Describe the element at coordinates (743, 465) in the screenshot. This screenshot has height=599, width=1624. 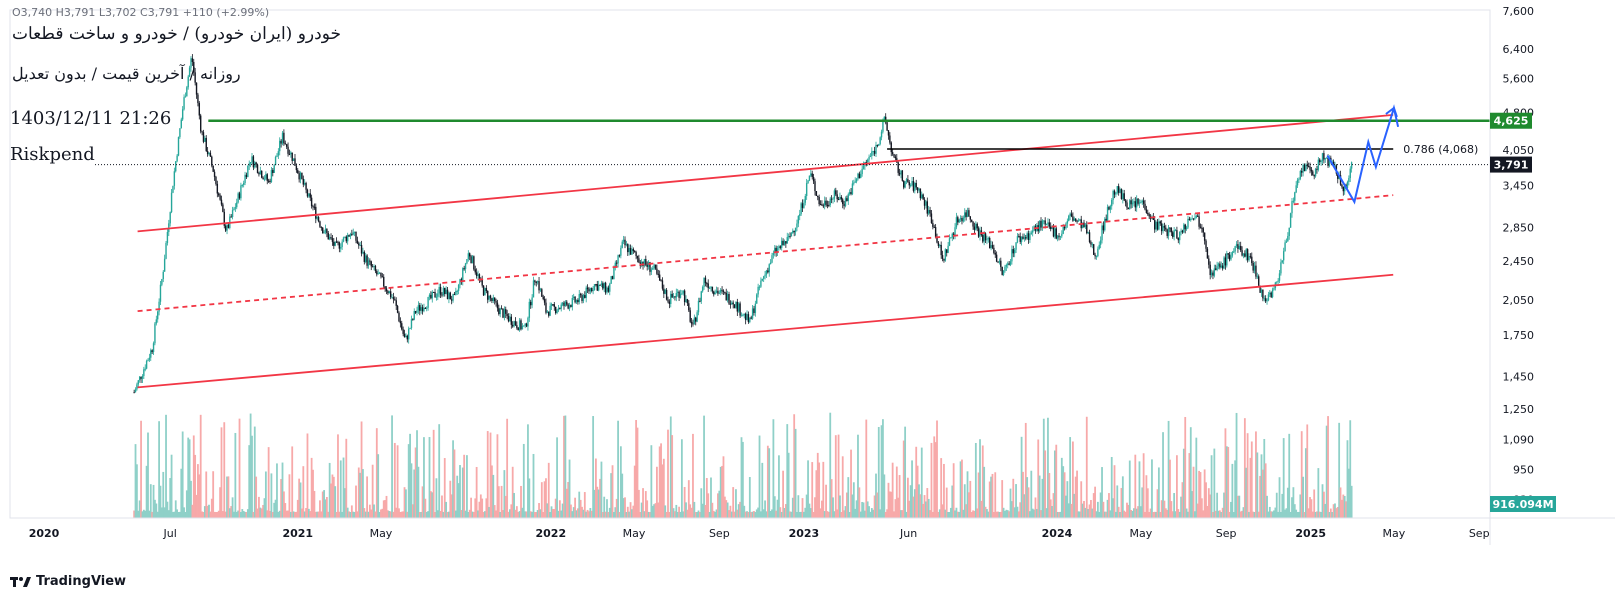
I see `volume-bars` at that location.